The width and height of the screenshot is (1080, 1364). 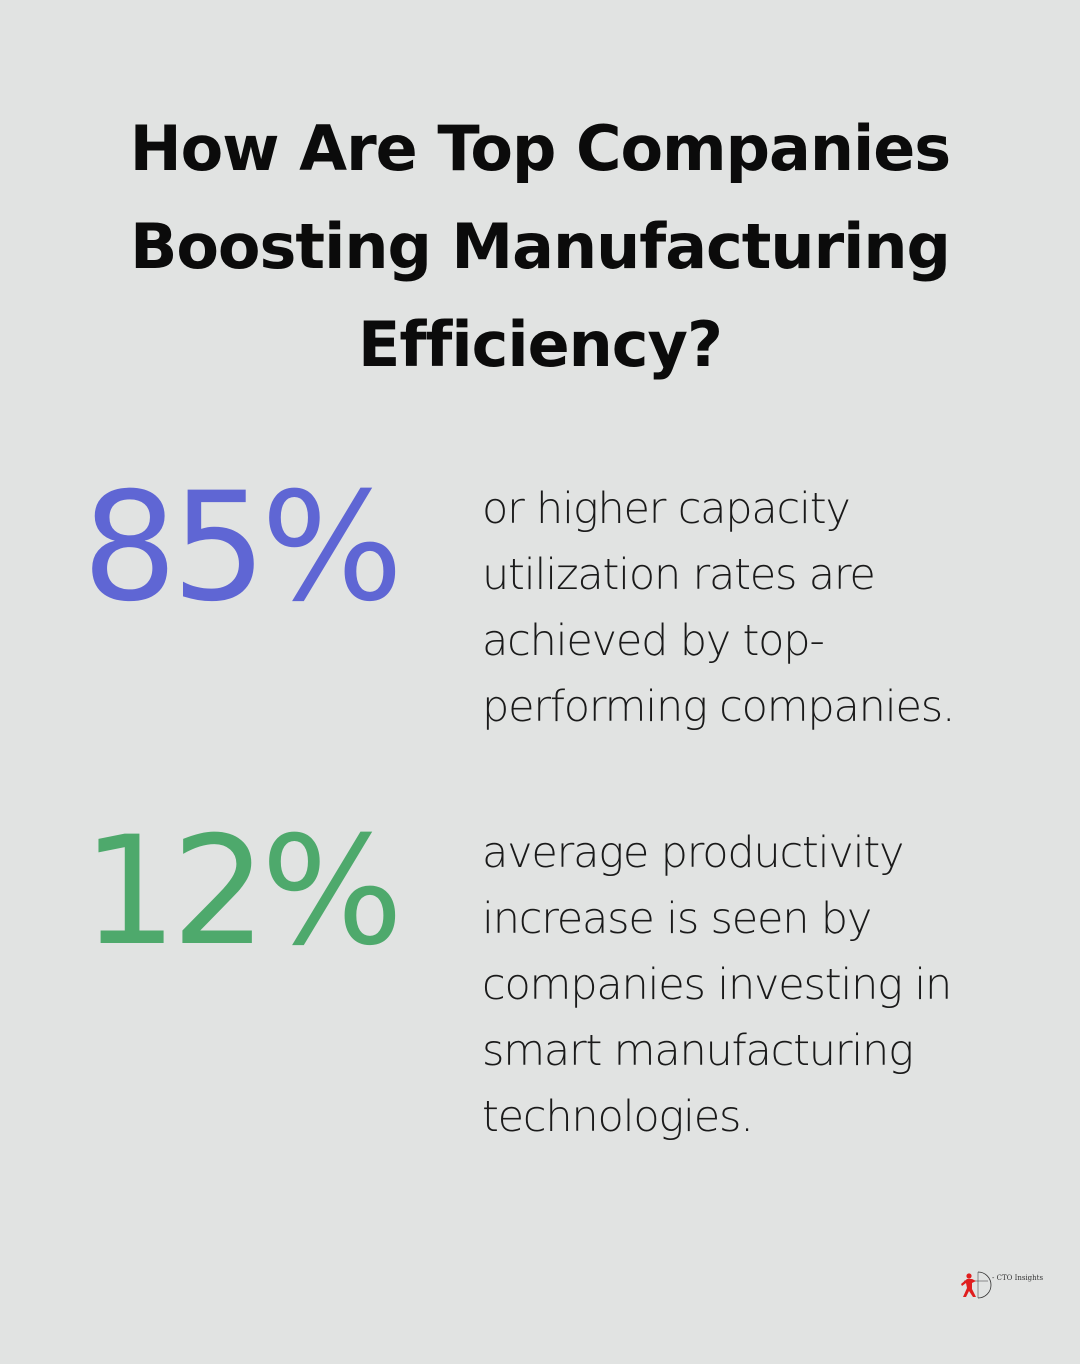 I want to click on brand-logo: - CTO Insights, so click(x=1003, y=1285).